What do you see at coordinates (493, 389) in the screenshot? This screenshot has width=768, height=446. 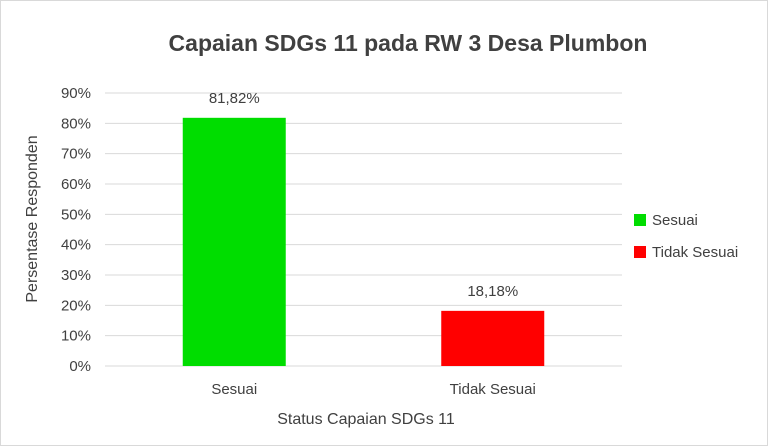 I see `x-tick-label: Tidak Sesuai` at bounding box center [493, 389].